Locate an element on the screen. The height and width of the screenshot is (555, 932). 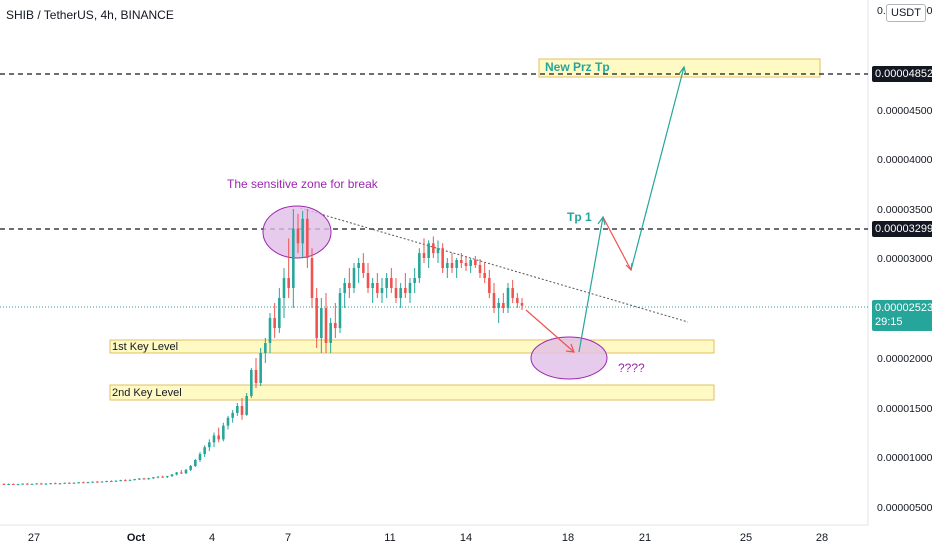
new-prz-zone is located at coordinates (679, 68).